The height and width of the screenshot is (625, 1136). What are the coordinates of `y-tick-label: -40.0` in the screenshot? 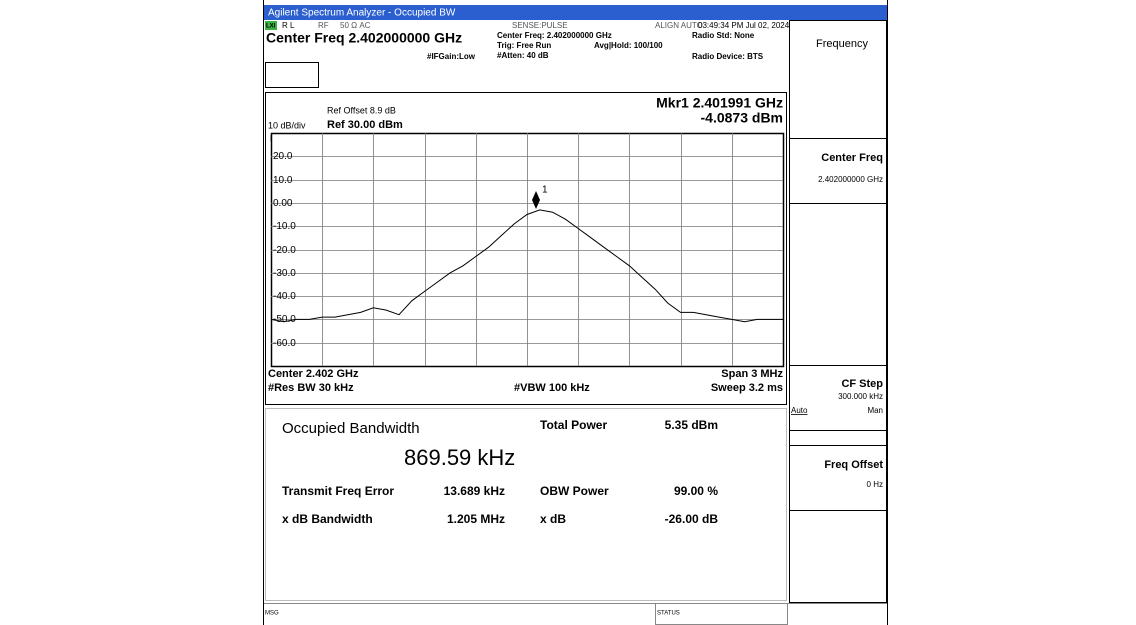 It's located at (284, 296).